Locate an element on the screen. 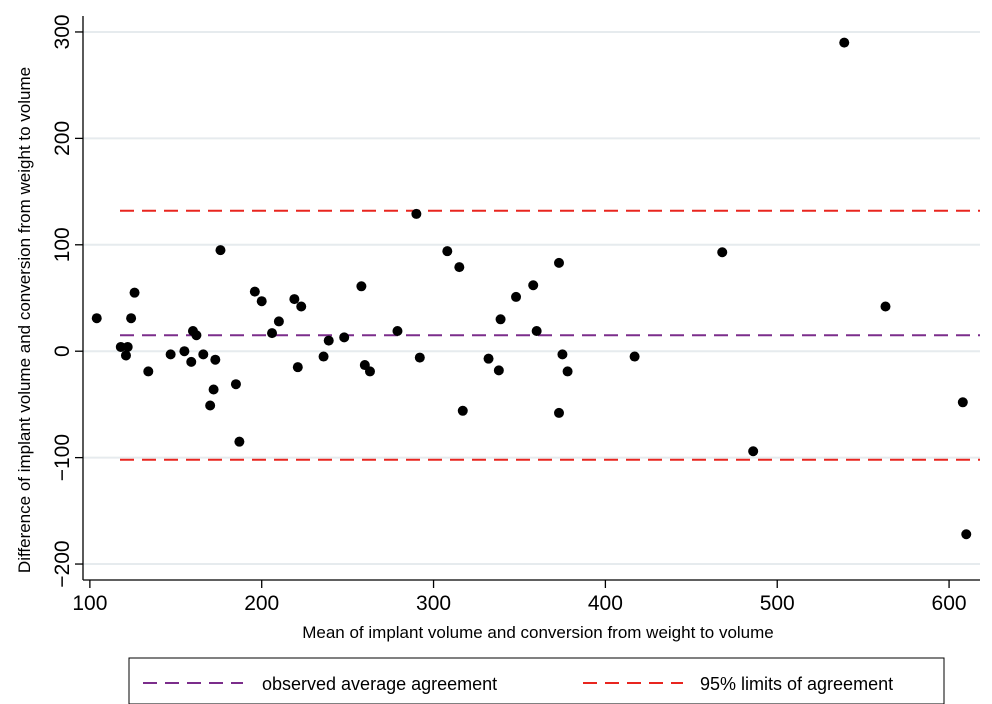 The width and height of the screenshot is (992, 704). legend-label-average: observed average agreement is located at coordinates (379, 684).